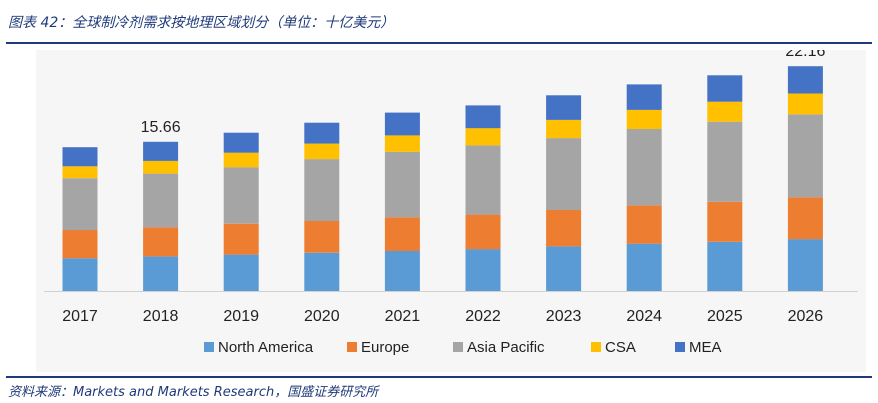 The image size is (878, 403). Describe the element at coordinates (241, 316) in the screenshot. I see `x-tick-label: 2019` at that location.